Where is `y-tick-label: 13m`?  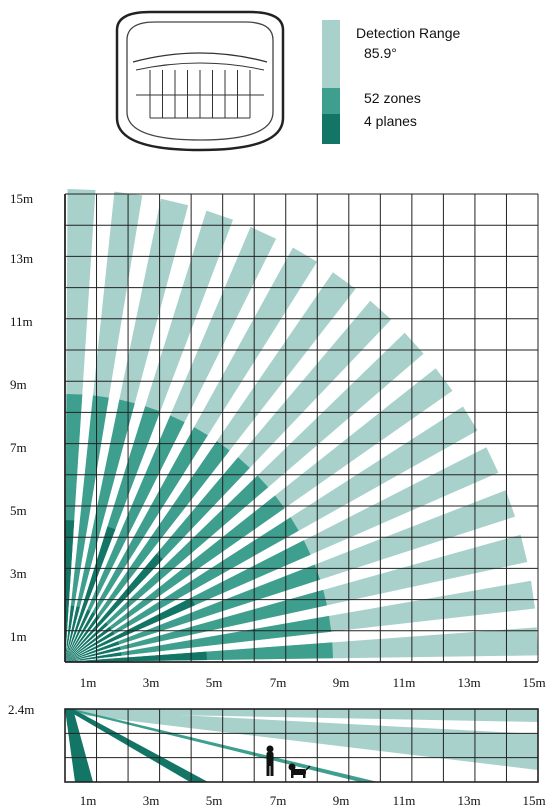 y-tick-label: 13m is located at coordinates (21, 258).